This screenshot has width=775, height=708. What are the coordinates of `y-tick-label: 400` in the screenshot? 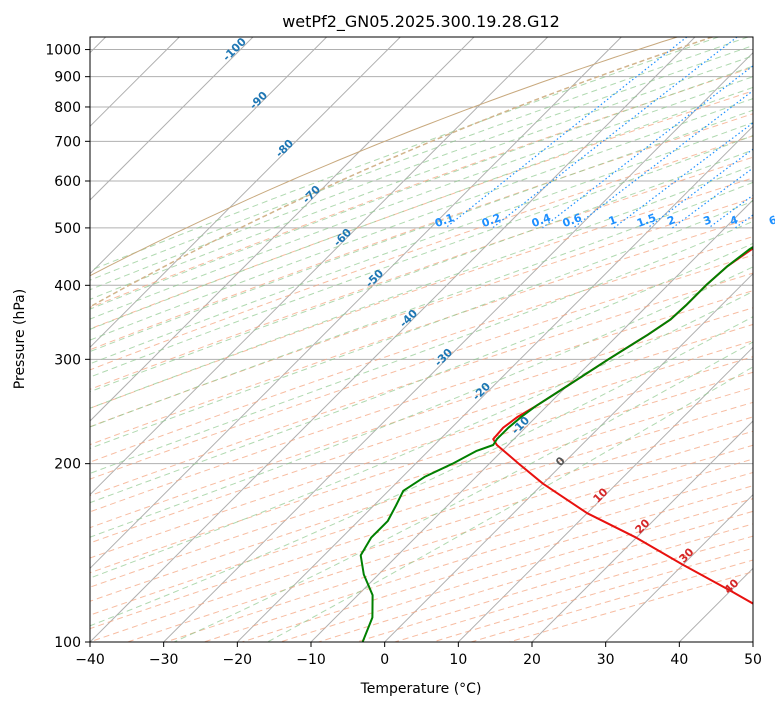 It's located at (67, 286).